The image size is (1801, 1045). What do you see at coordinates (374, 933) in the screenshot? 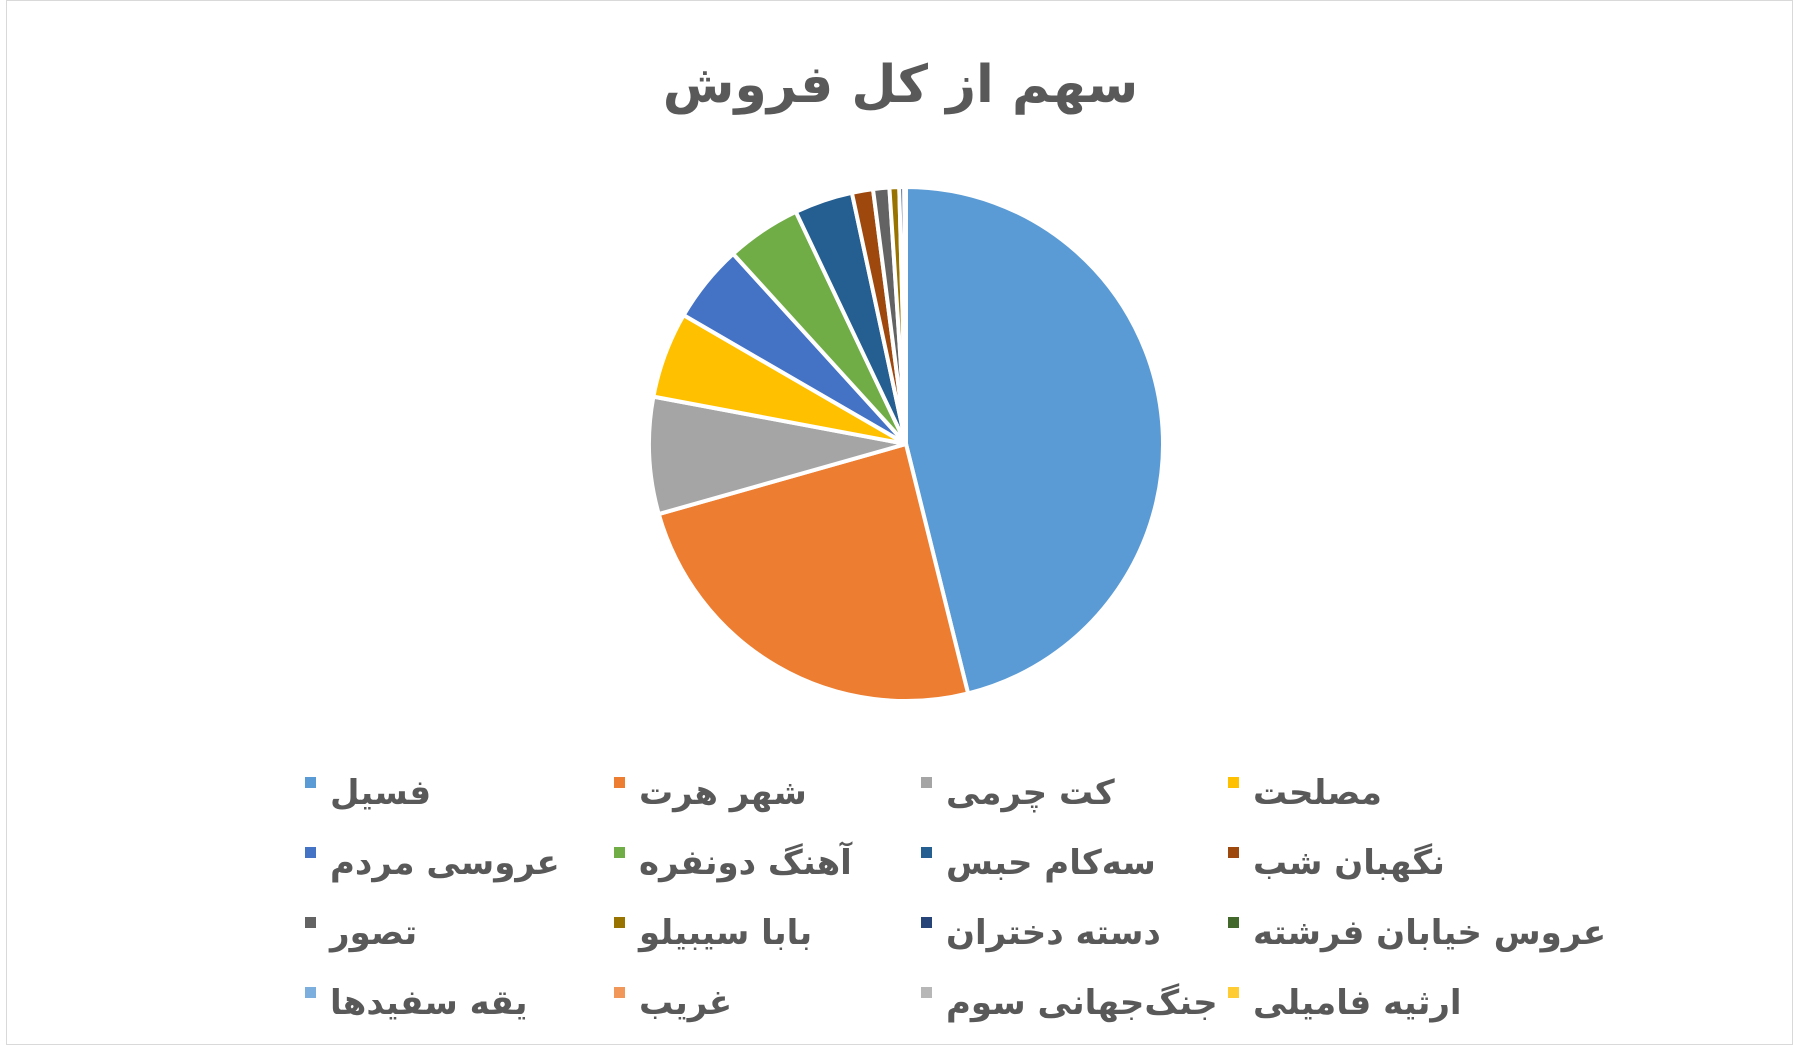
I see `legend-label: تصور` at bounding box center [374, 933].